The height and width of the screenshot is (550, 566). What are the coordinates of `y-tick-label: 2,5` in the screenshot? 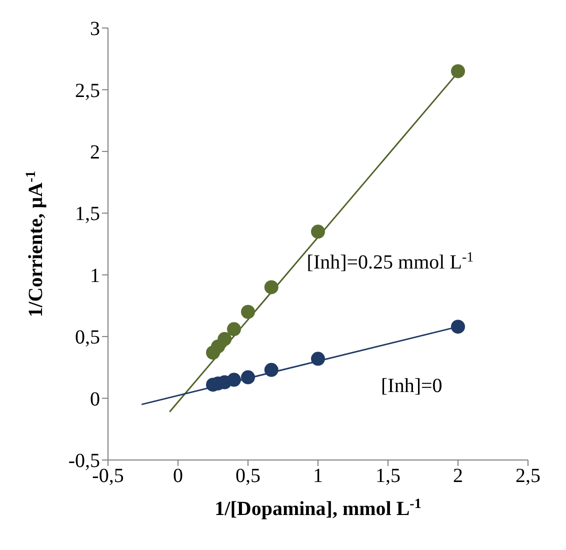 It's located at (87, 91).